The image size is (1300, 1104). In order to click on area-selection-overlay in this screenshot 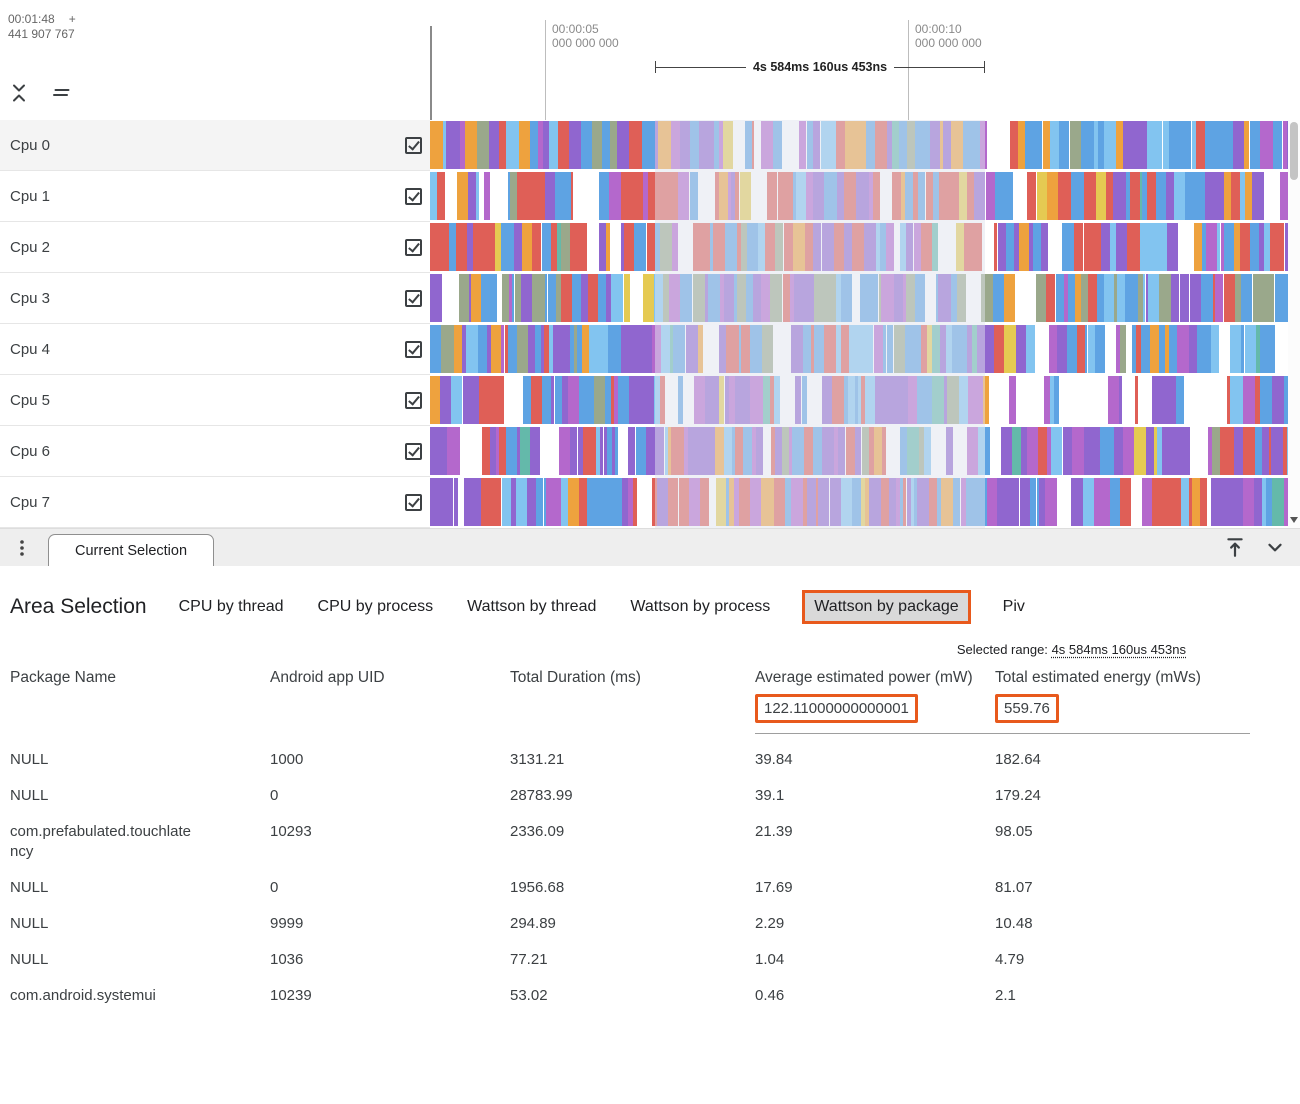, I will do `click(820, 324)`.